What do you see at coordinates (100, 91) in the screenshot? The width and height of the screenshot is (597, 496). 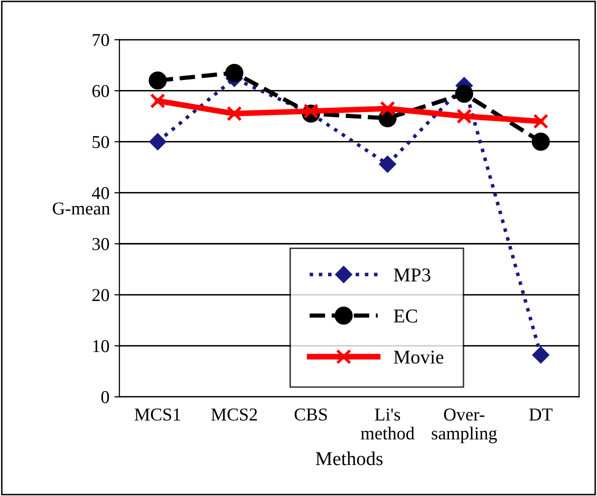 I see `y-tick-label: 60` at bounding box center [100, 91].